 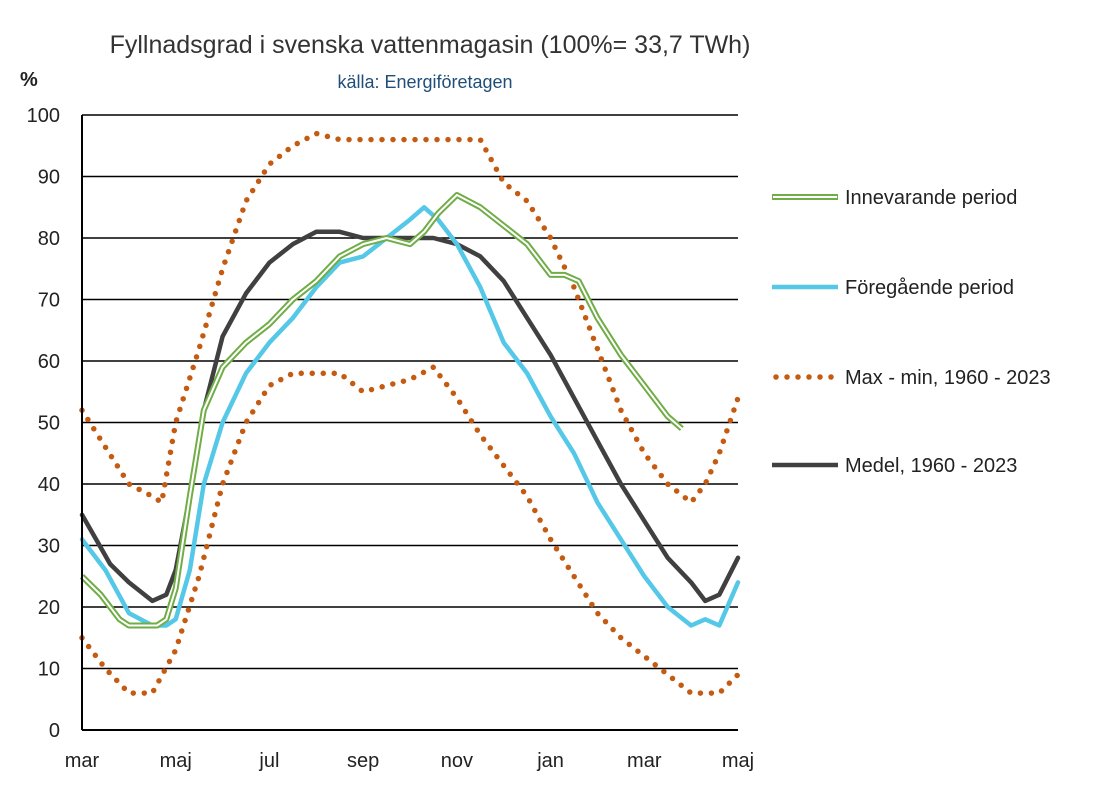 I want to click on y-tick-labels: 0 10 20 30 40 50 60 70 80 90 100, so click(x=43, y=423).